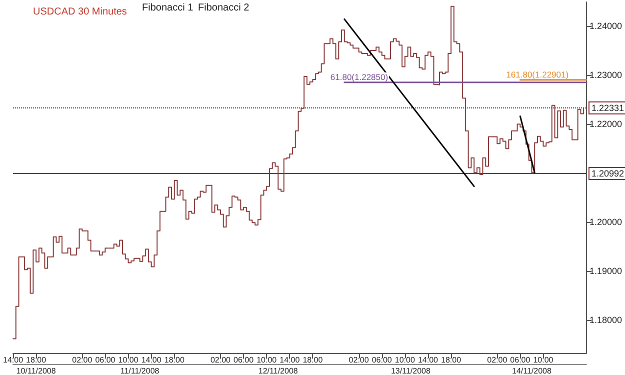 The image size is (625, 375). What do you see at coordinates (607, 107) in the screenshot?
I see `ref-line-label: 1.22331` at bounding box center [607, 107].